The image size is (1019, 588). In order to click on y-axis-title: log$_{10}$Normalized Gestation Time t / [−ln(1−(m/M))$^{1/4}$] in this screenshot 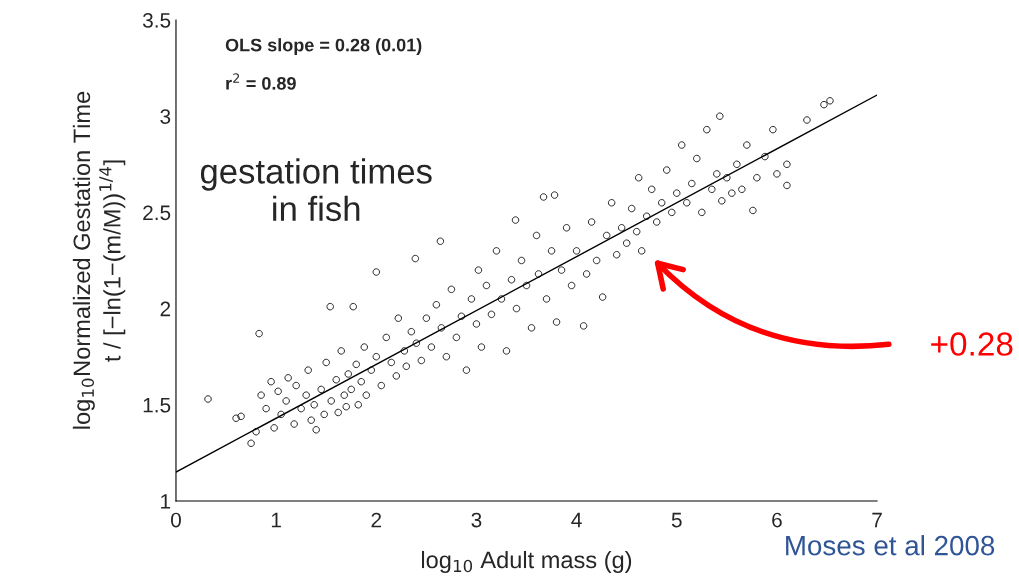, I will do `click(99, 260)`.